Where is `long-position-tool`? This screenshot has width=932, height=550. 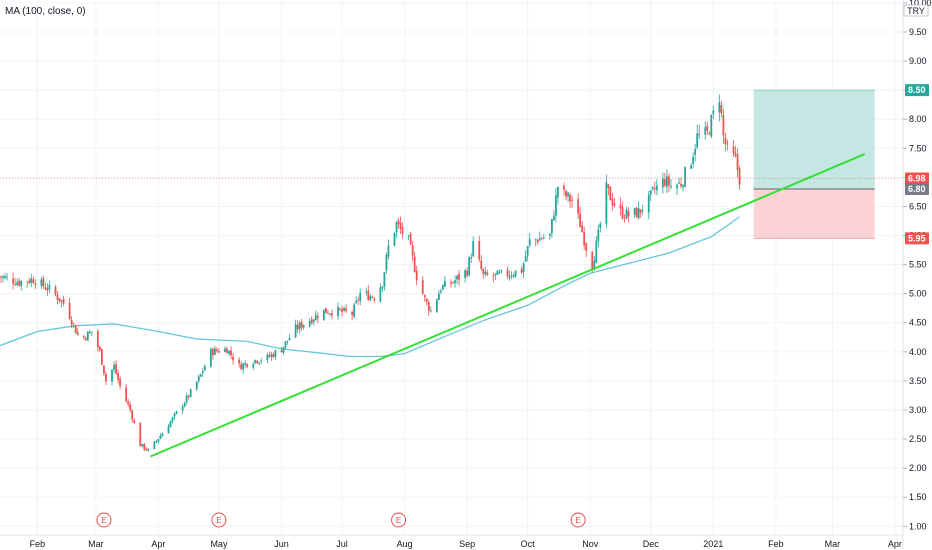
long-position-tool is located at coordinates (814, 164).